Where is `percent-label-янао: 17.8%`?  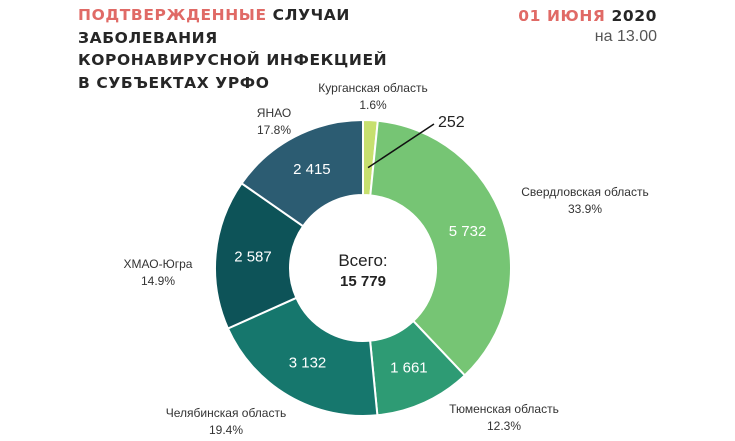 percent-label-янао: 17.8% is located at coordinates (274, 130).